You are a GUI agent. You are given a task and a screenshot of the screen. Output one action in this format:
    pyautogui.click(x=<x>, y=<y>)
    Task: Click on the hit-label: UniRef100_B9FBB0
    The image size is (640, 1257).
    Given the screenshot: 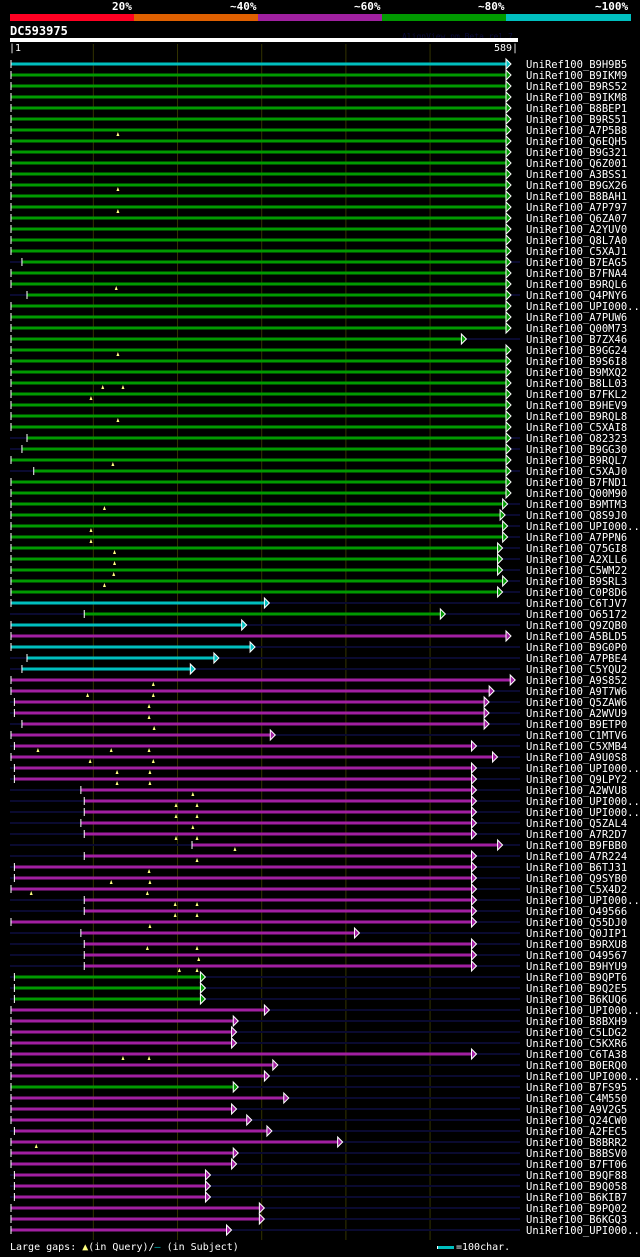 What is the action you would take?
    pyautogui.click(x=576, y=846)
    